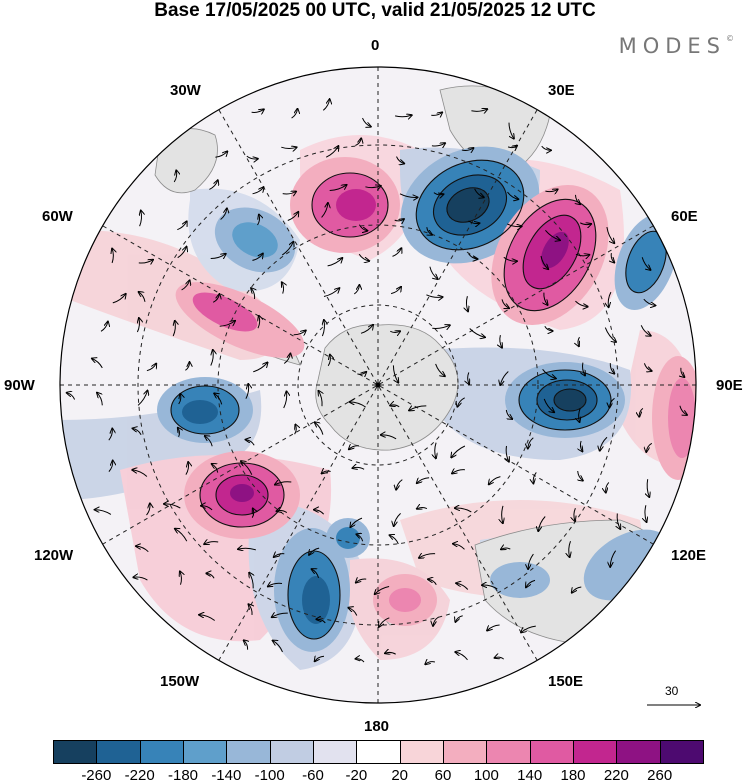 The image size is (750, 784). Describe the element at coordinates (375, 45) in the screenshot. I see `lon-label-0: 0` at that location.